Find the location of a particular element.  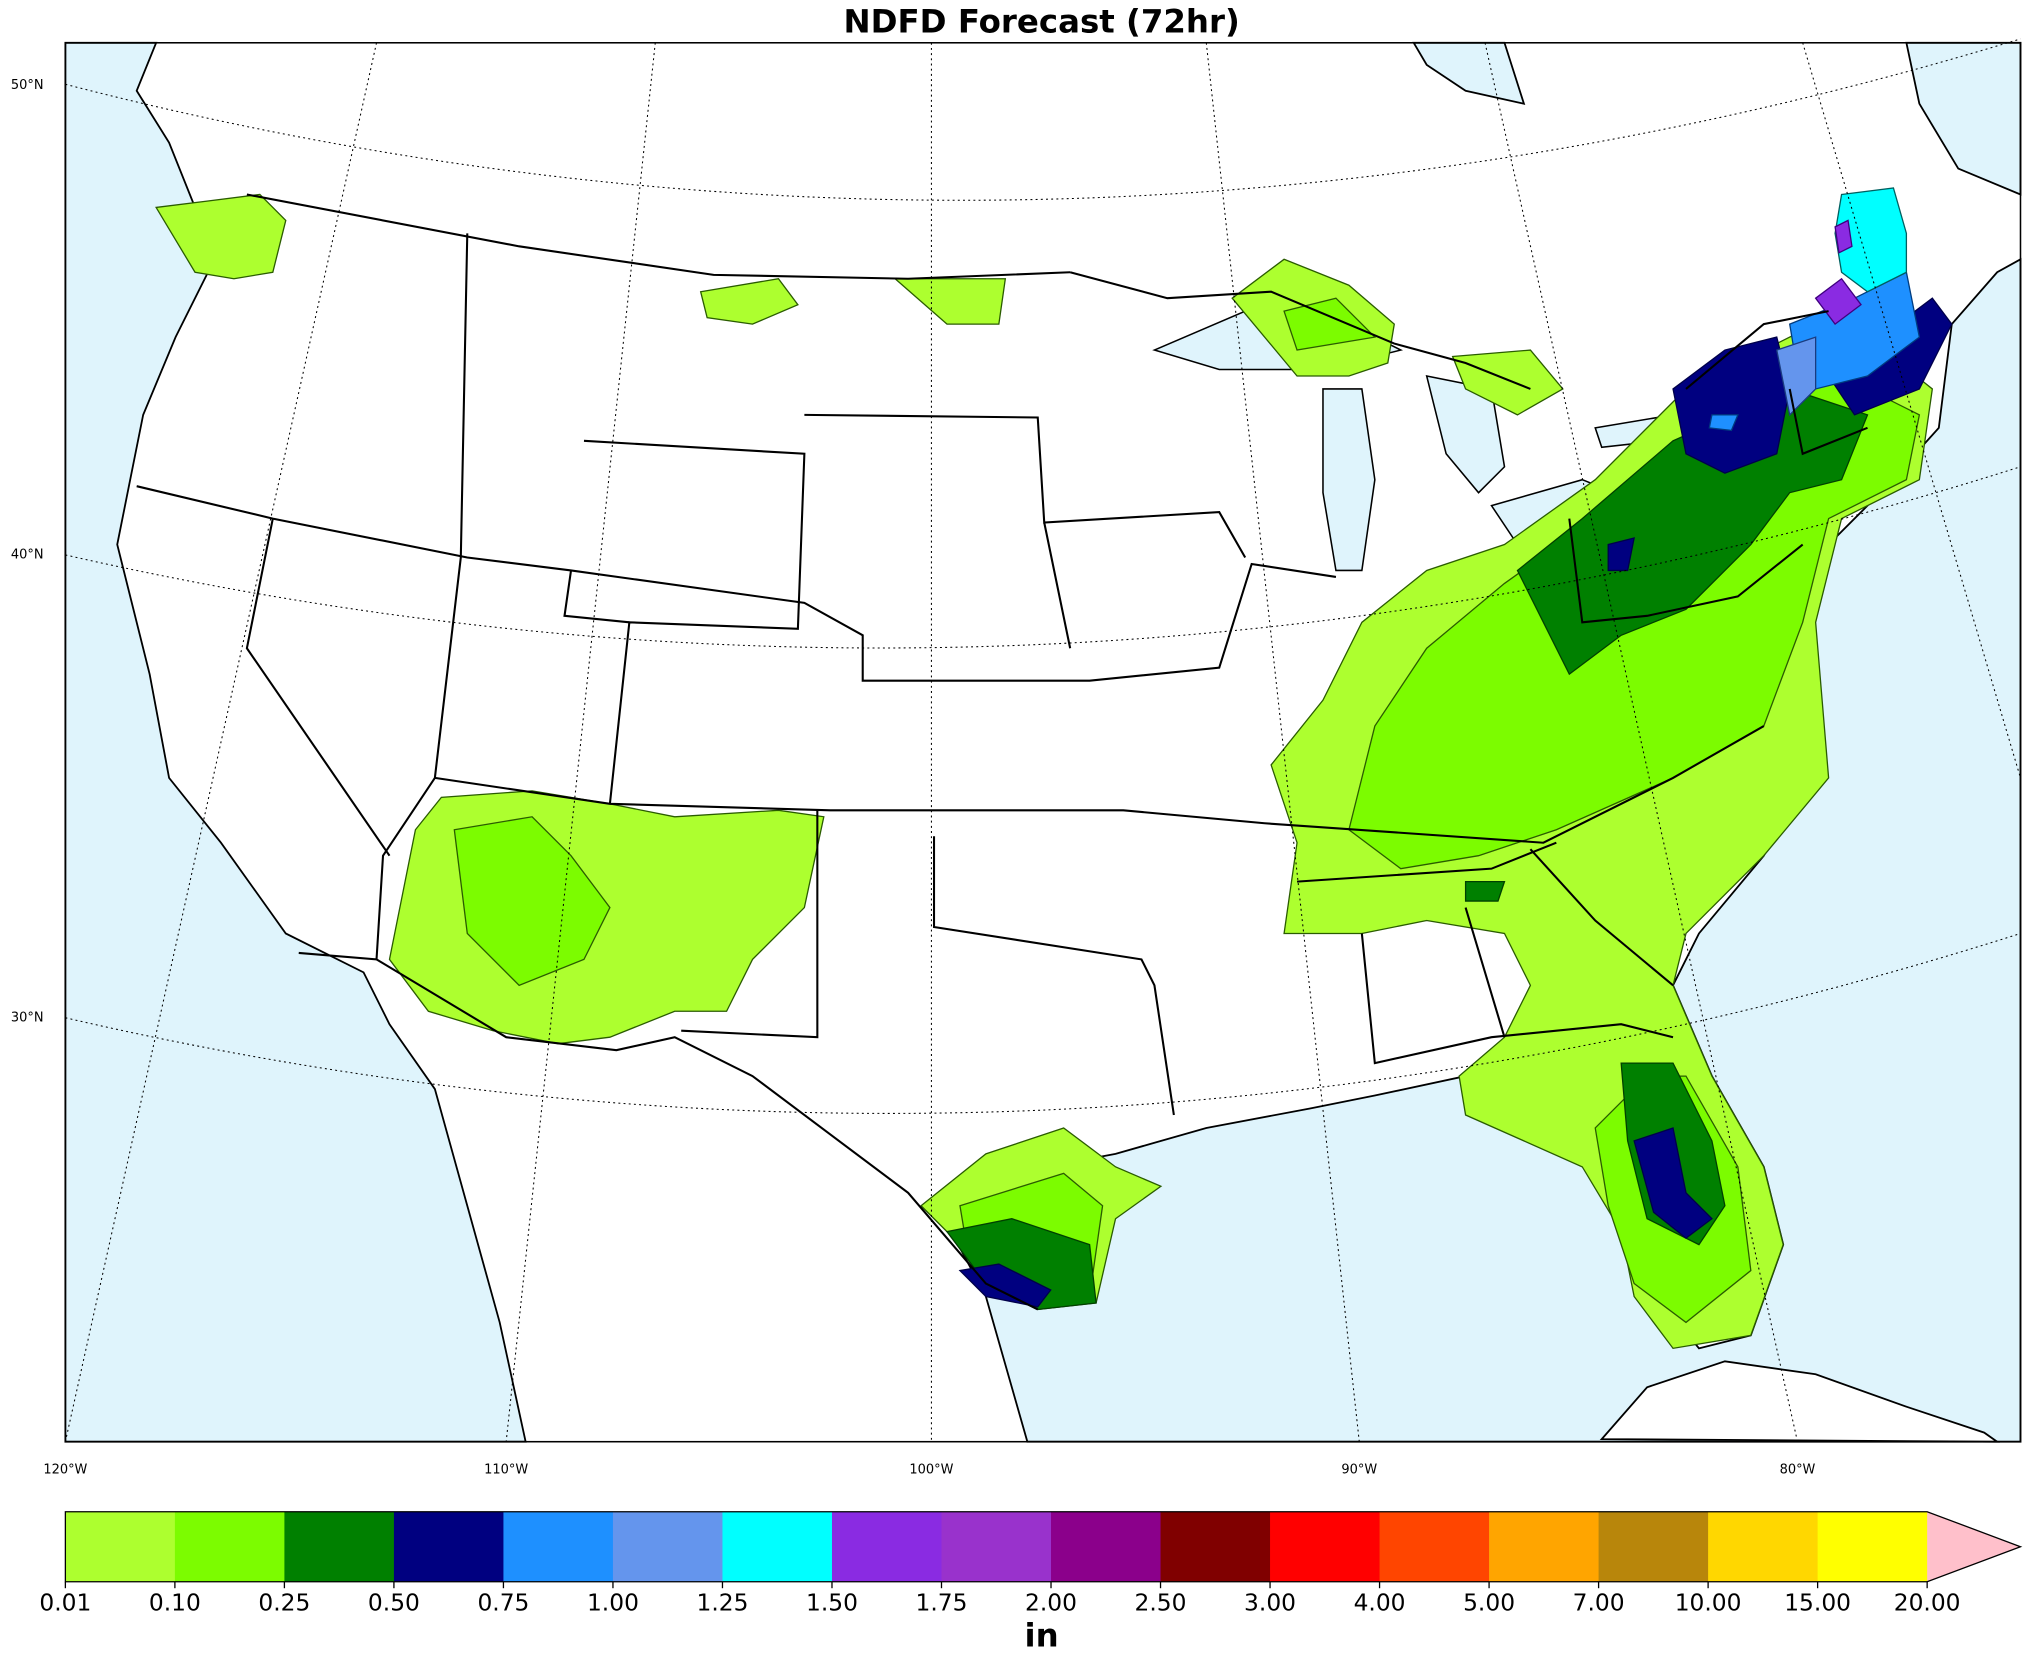

colorbar-unit: in is located at coordinates (1042, 1635).